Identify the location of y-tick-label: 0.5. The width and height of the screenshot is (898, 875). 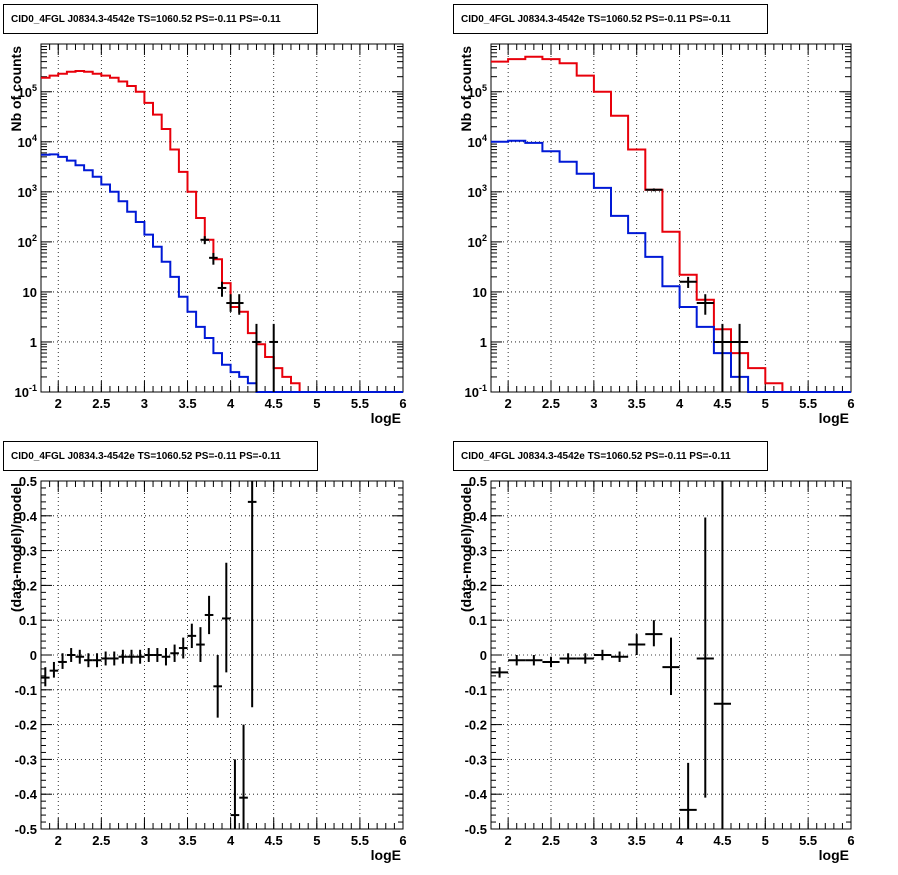
(478, 481).